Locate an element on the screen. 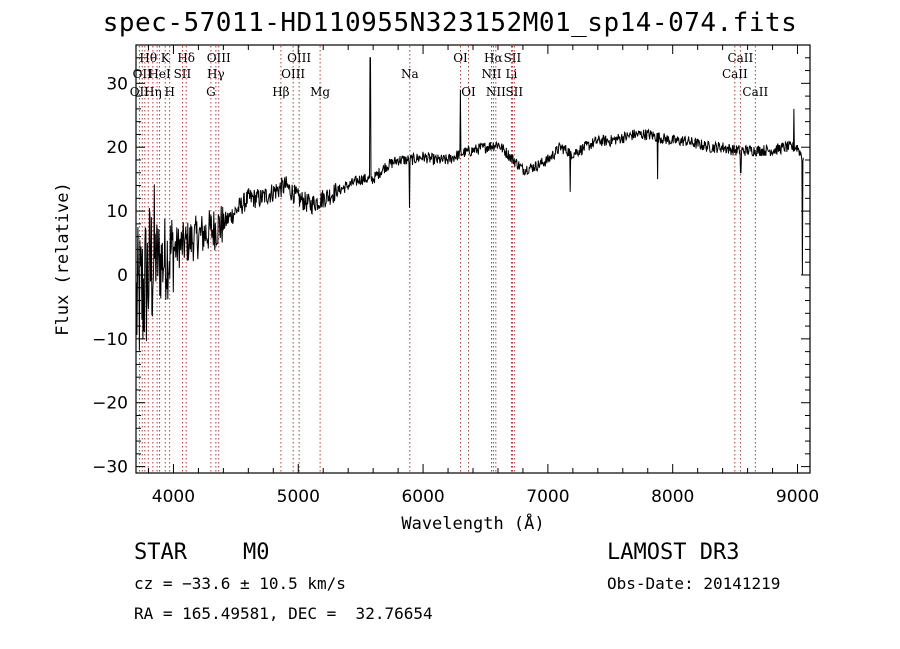 The width and height of the screenshot is (900, 649). line-label-3: Hθ is located at coordinates (148, 58).